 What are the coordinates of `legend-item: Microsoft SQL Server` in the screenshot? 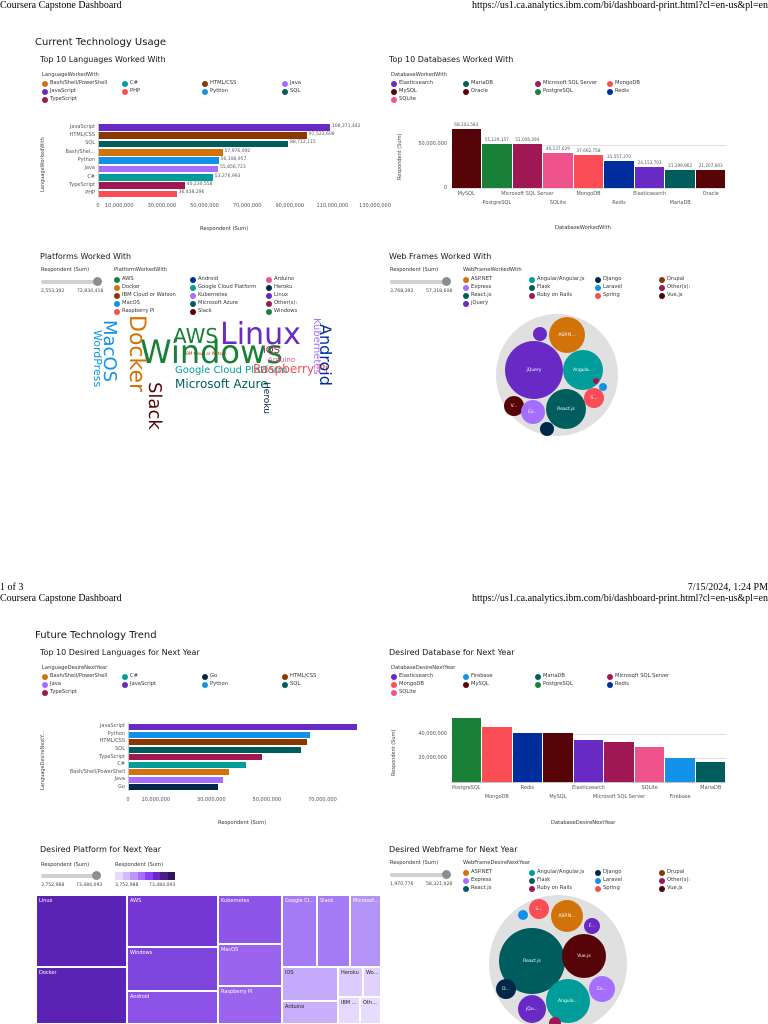 It's located at (642, 676).